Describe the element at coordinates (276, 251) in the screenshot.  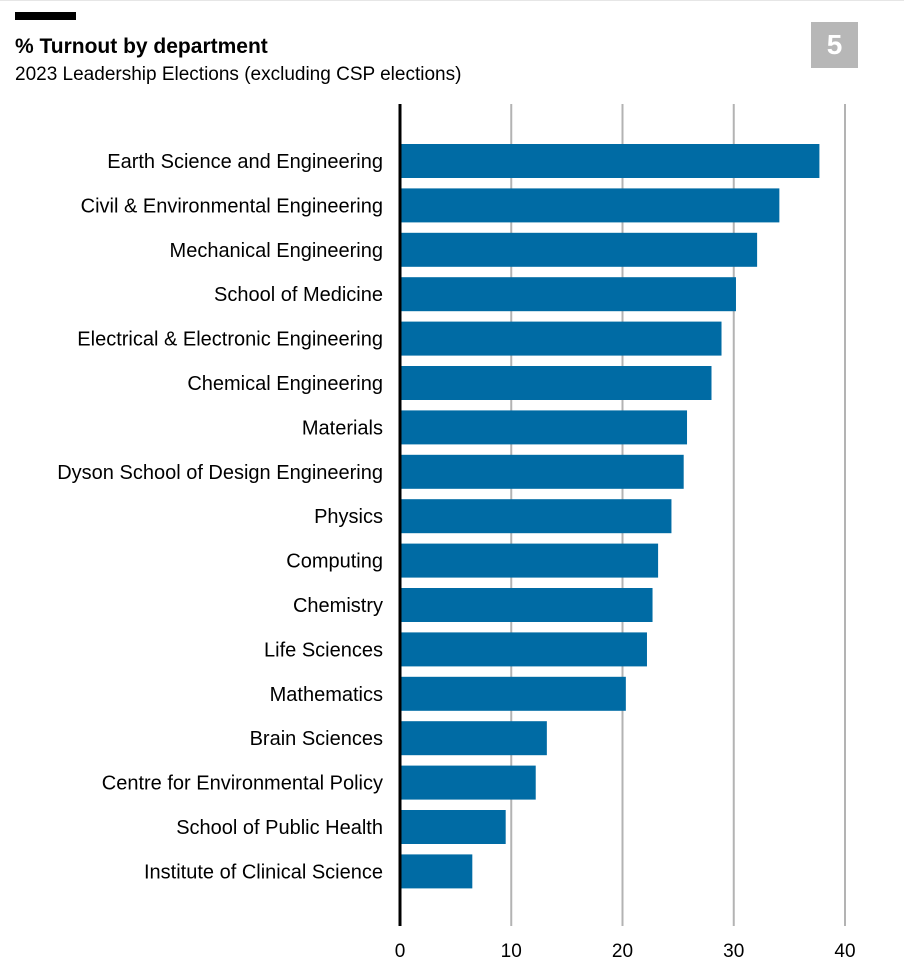
I see `category-label: Mechanical Engineering` at that location.